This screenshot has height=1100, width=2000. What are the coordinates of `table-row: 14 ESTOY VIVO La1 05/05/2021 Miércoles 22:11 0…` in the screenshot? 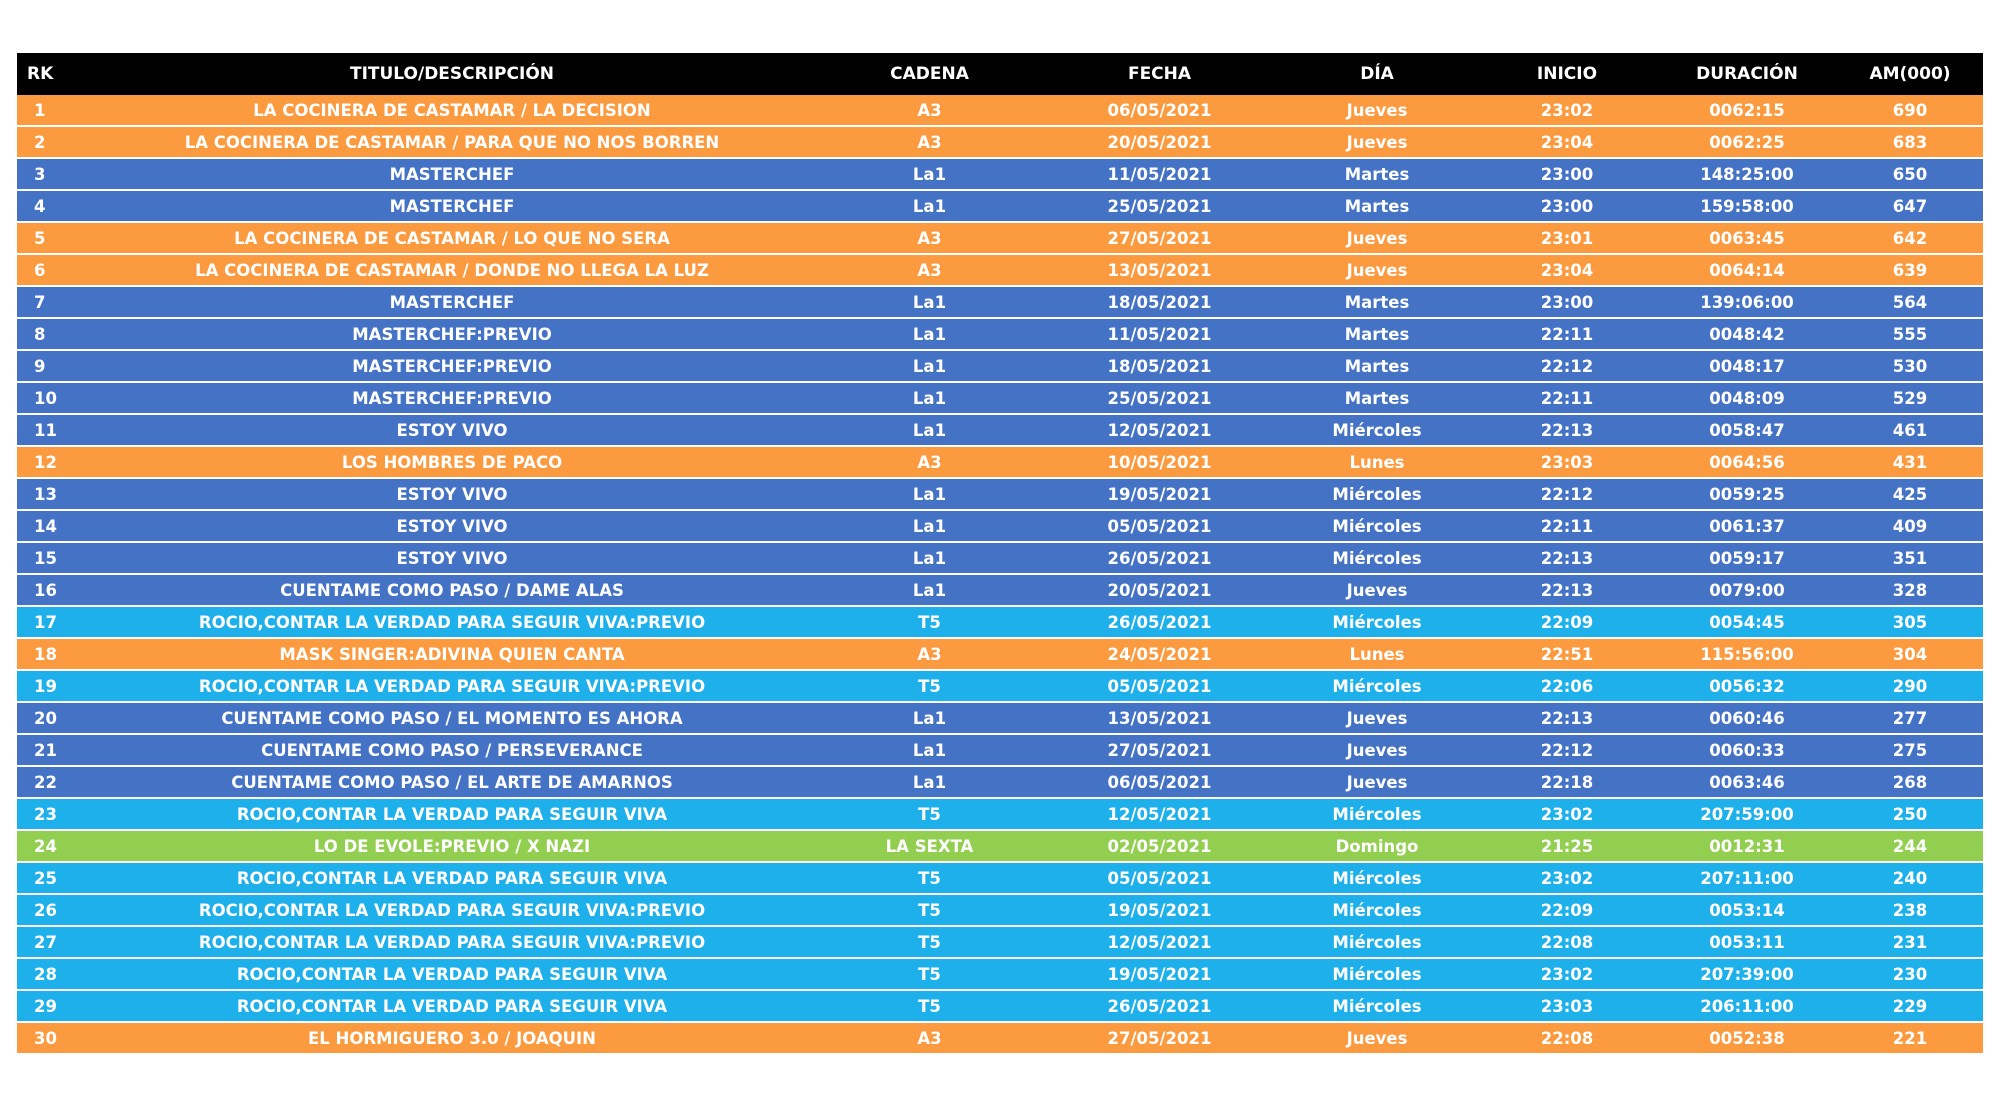 It's located at (1000, 526).